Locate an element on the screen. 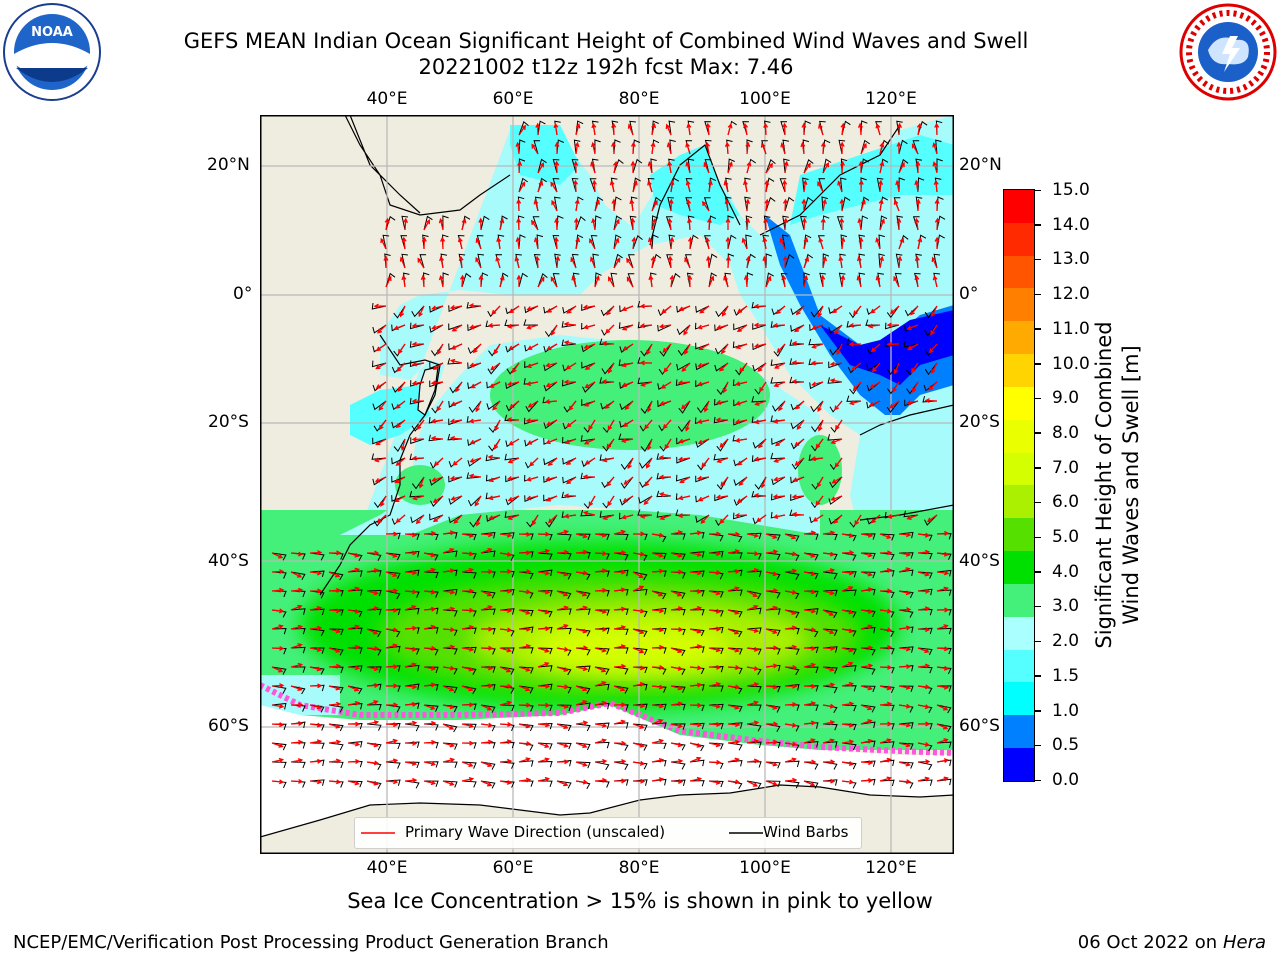 The height and width of the screenshot is (960, 1280). colorbar-tick-mark is located at coordinates (1037, 433).